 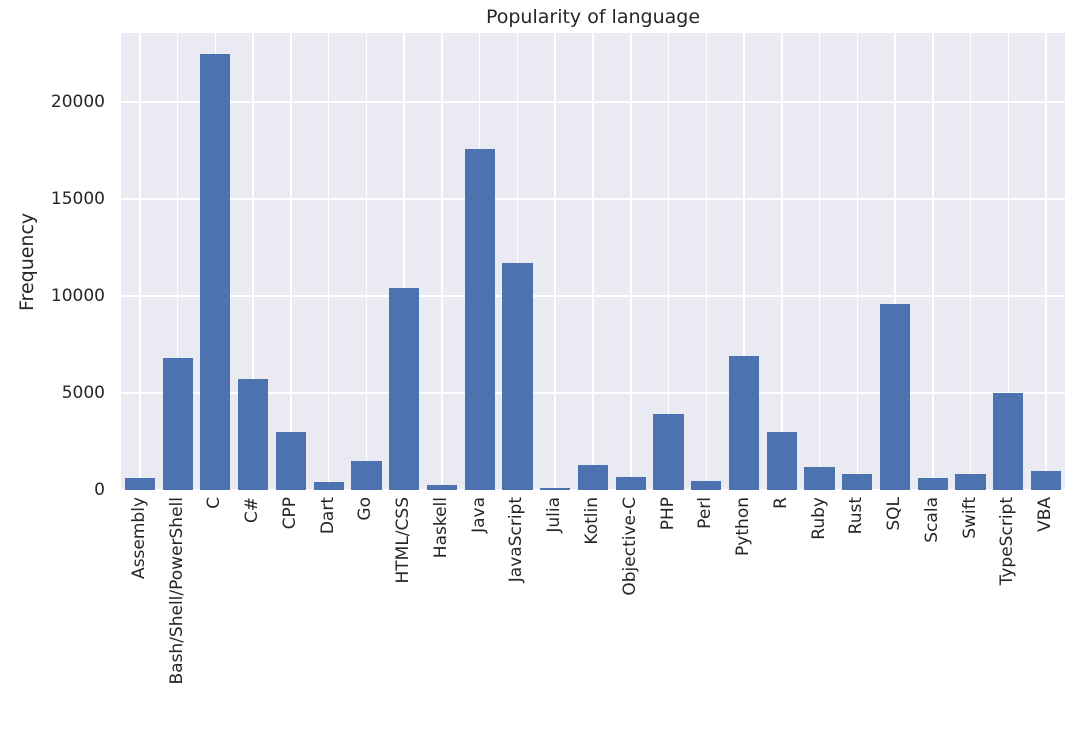 What do you see at coordinates (969, 518) in the screenshot?
I see `x-tick-label: Swift` at bounding box center [969, 518].